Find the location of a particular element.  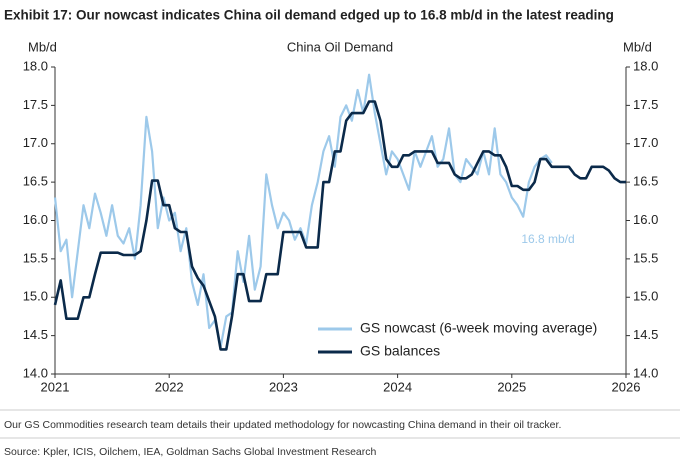

x-tick-label: 2022 is located at coordinates (169, 386).